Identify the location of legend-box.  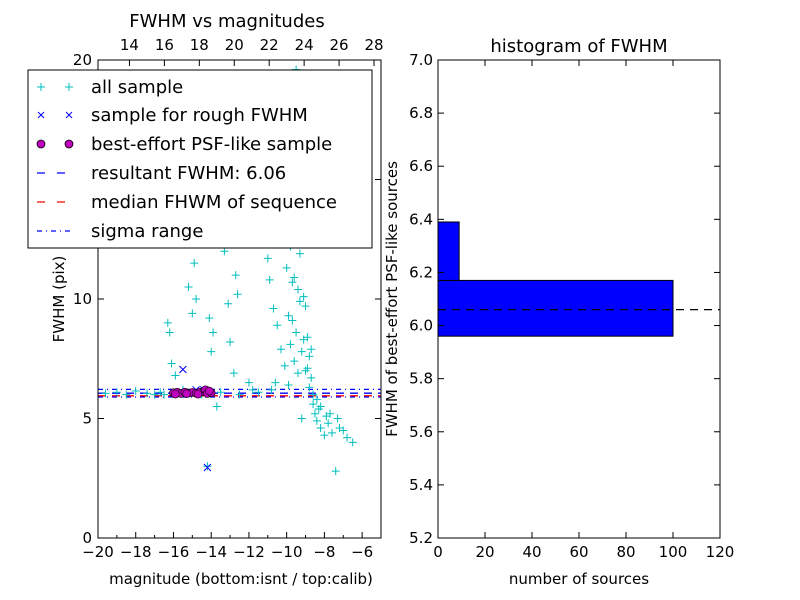
(200, 159).